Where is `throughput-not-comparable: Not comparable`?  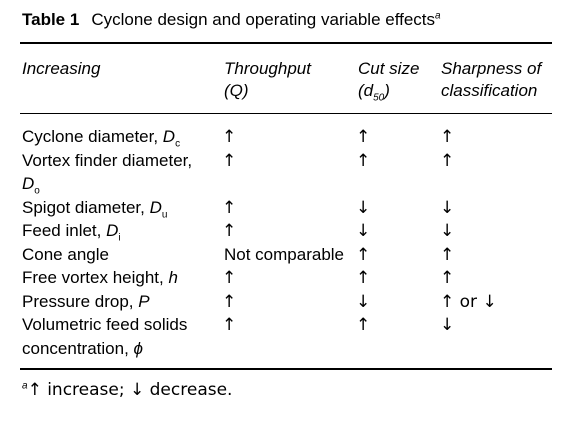 throughput-not-comparable: Not comparable is located at coordinates (284, 254).